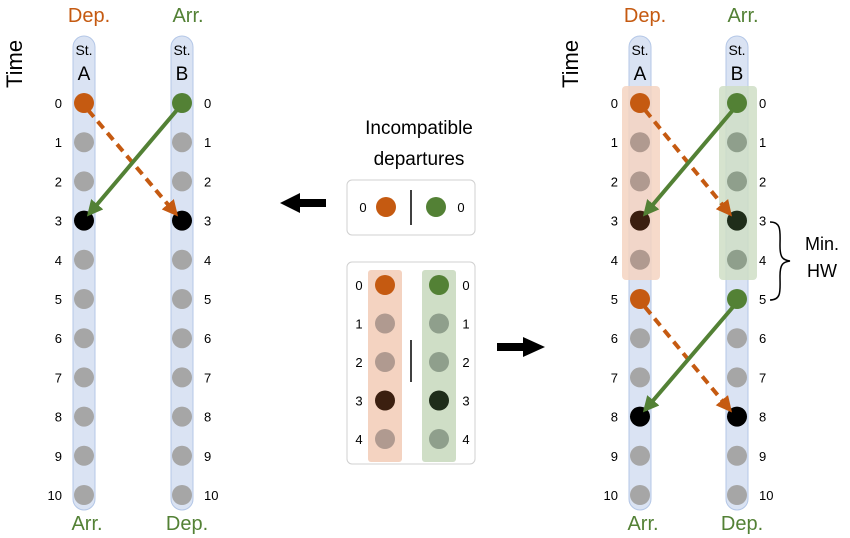  I want to click on right-station-a-name: A, so click(640, 74).